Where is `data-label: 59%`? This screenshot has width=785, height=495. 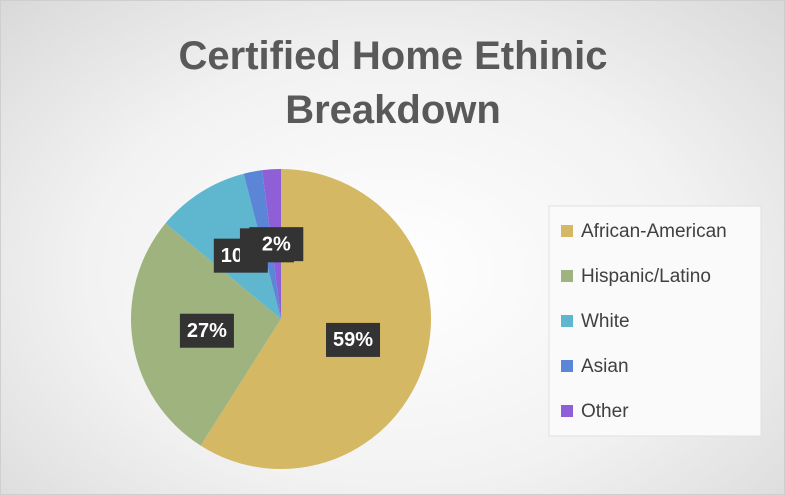
data-label: 59% is located at coordinates (353, 340).